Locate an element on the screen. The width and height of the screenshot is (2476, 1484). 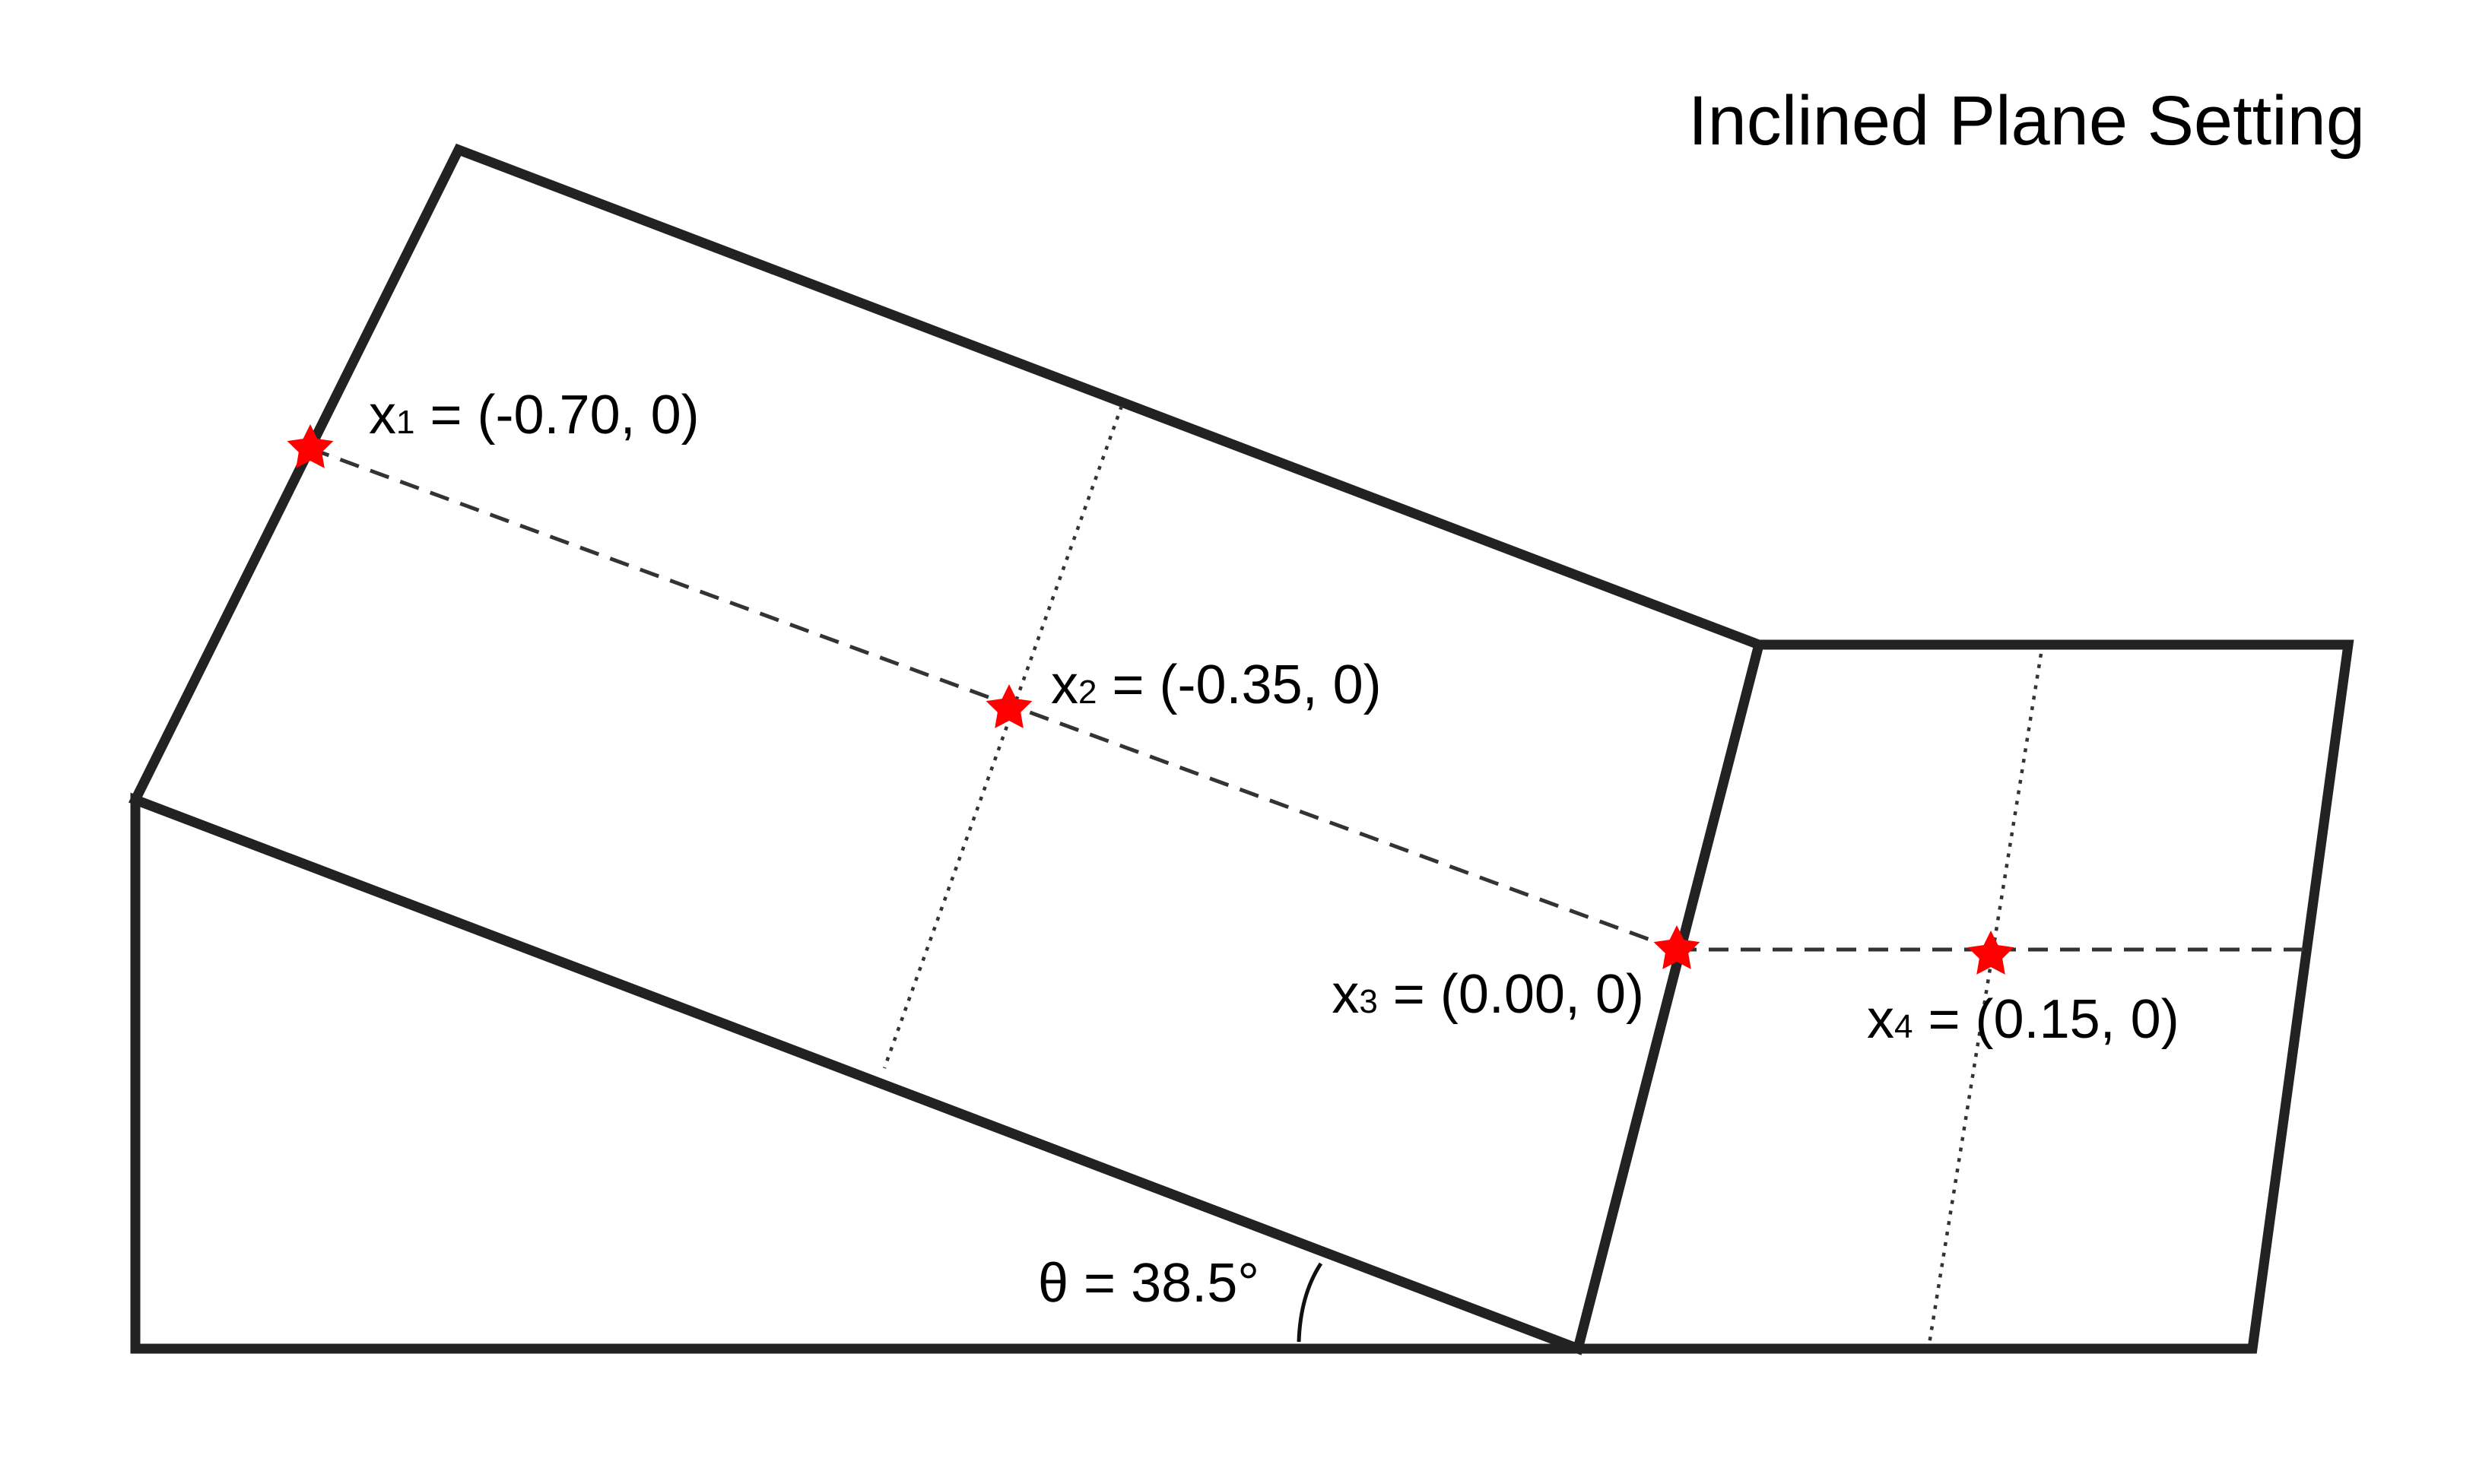
point-label-x1: x1 = (-0.70, 0) is located at coordinates (534, 415).